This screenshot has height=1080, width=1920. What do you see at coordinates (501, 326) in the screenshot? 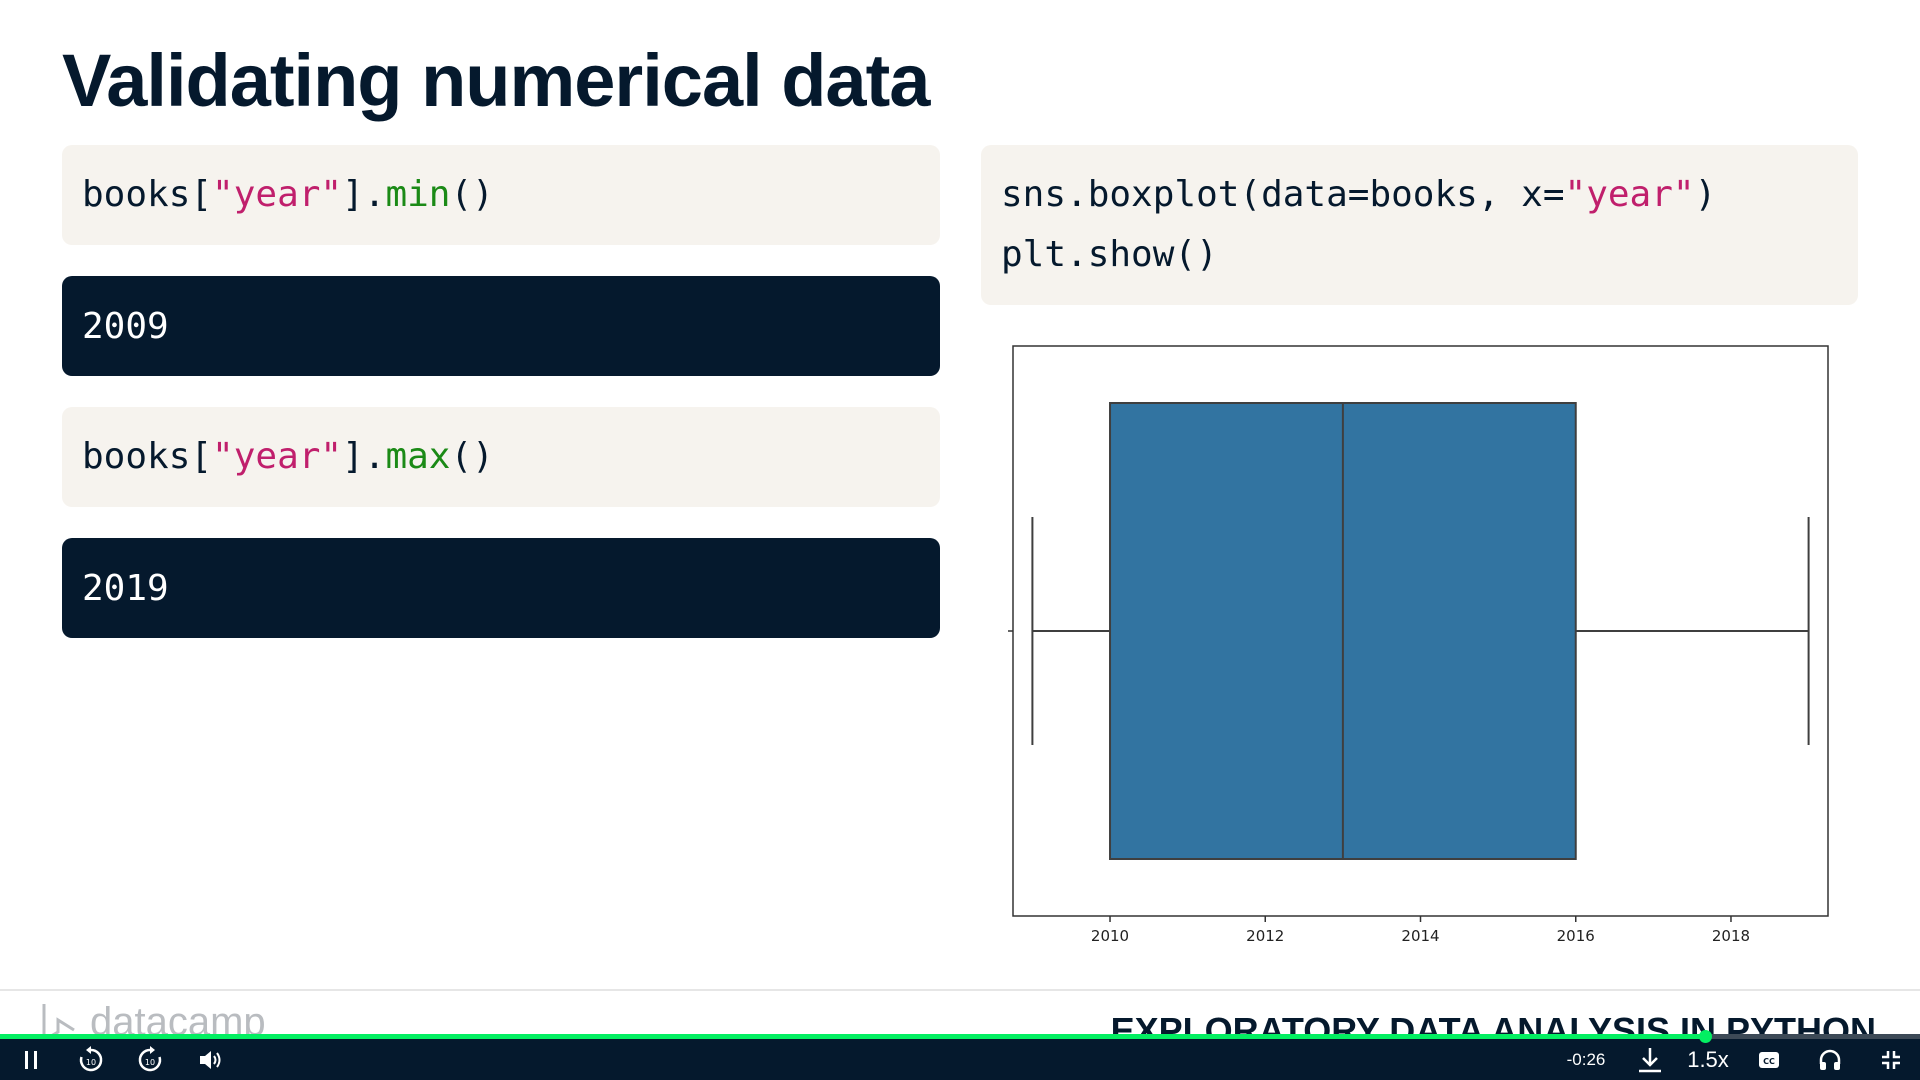
I see `output-block-min: 2009` at bounding box center [501, 326].